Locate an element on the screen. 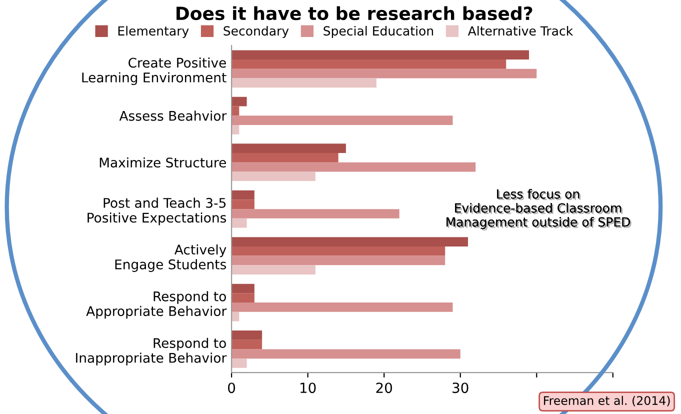 The height and width of the screenshot is (414, 681). y-tick-label: Post and Teach 3-5 Positive Expectations is located at coordinates (157, 212).